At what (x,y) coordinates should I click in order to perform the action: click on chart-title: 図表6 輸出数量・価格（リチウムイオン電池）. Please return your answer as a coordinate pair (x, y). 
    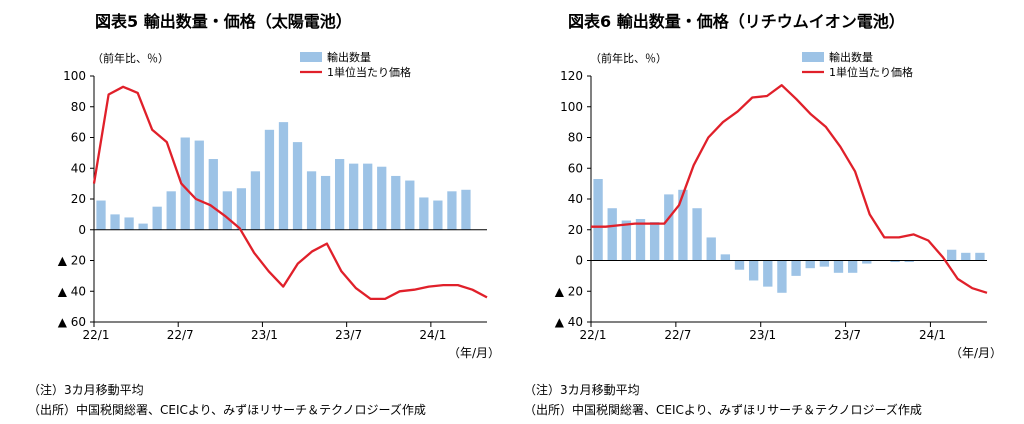
    Looking at the image, I should click on (736, 21).